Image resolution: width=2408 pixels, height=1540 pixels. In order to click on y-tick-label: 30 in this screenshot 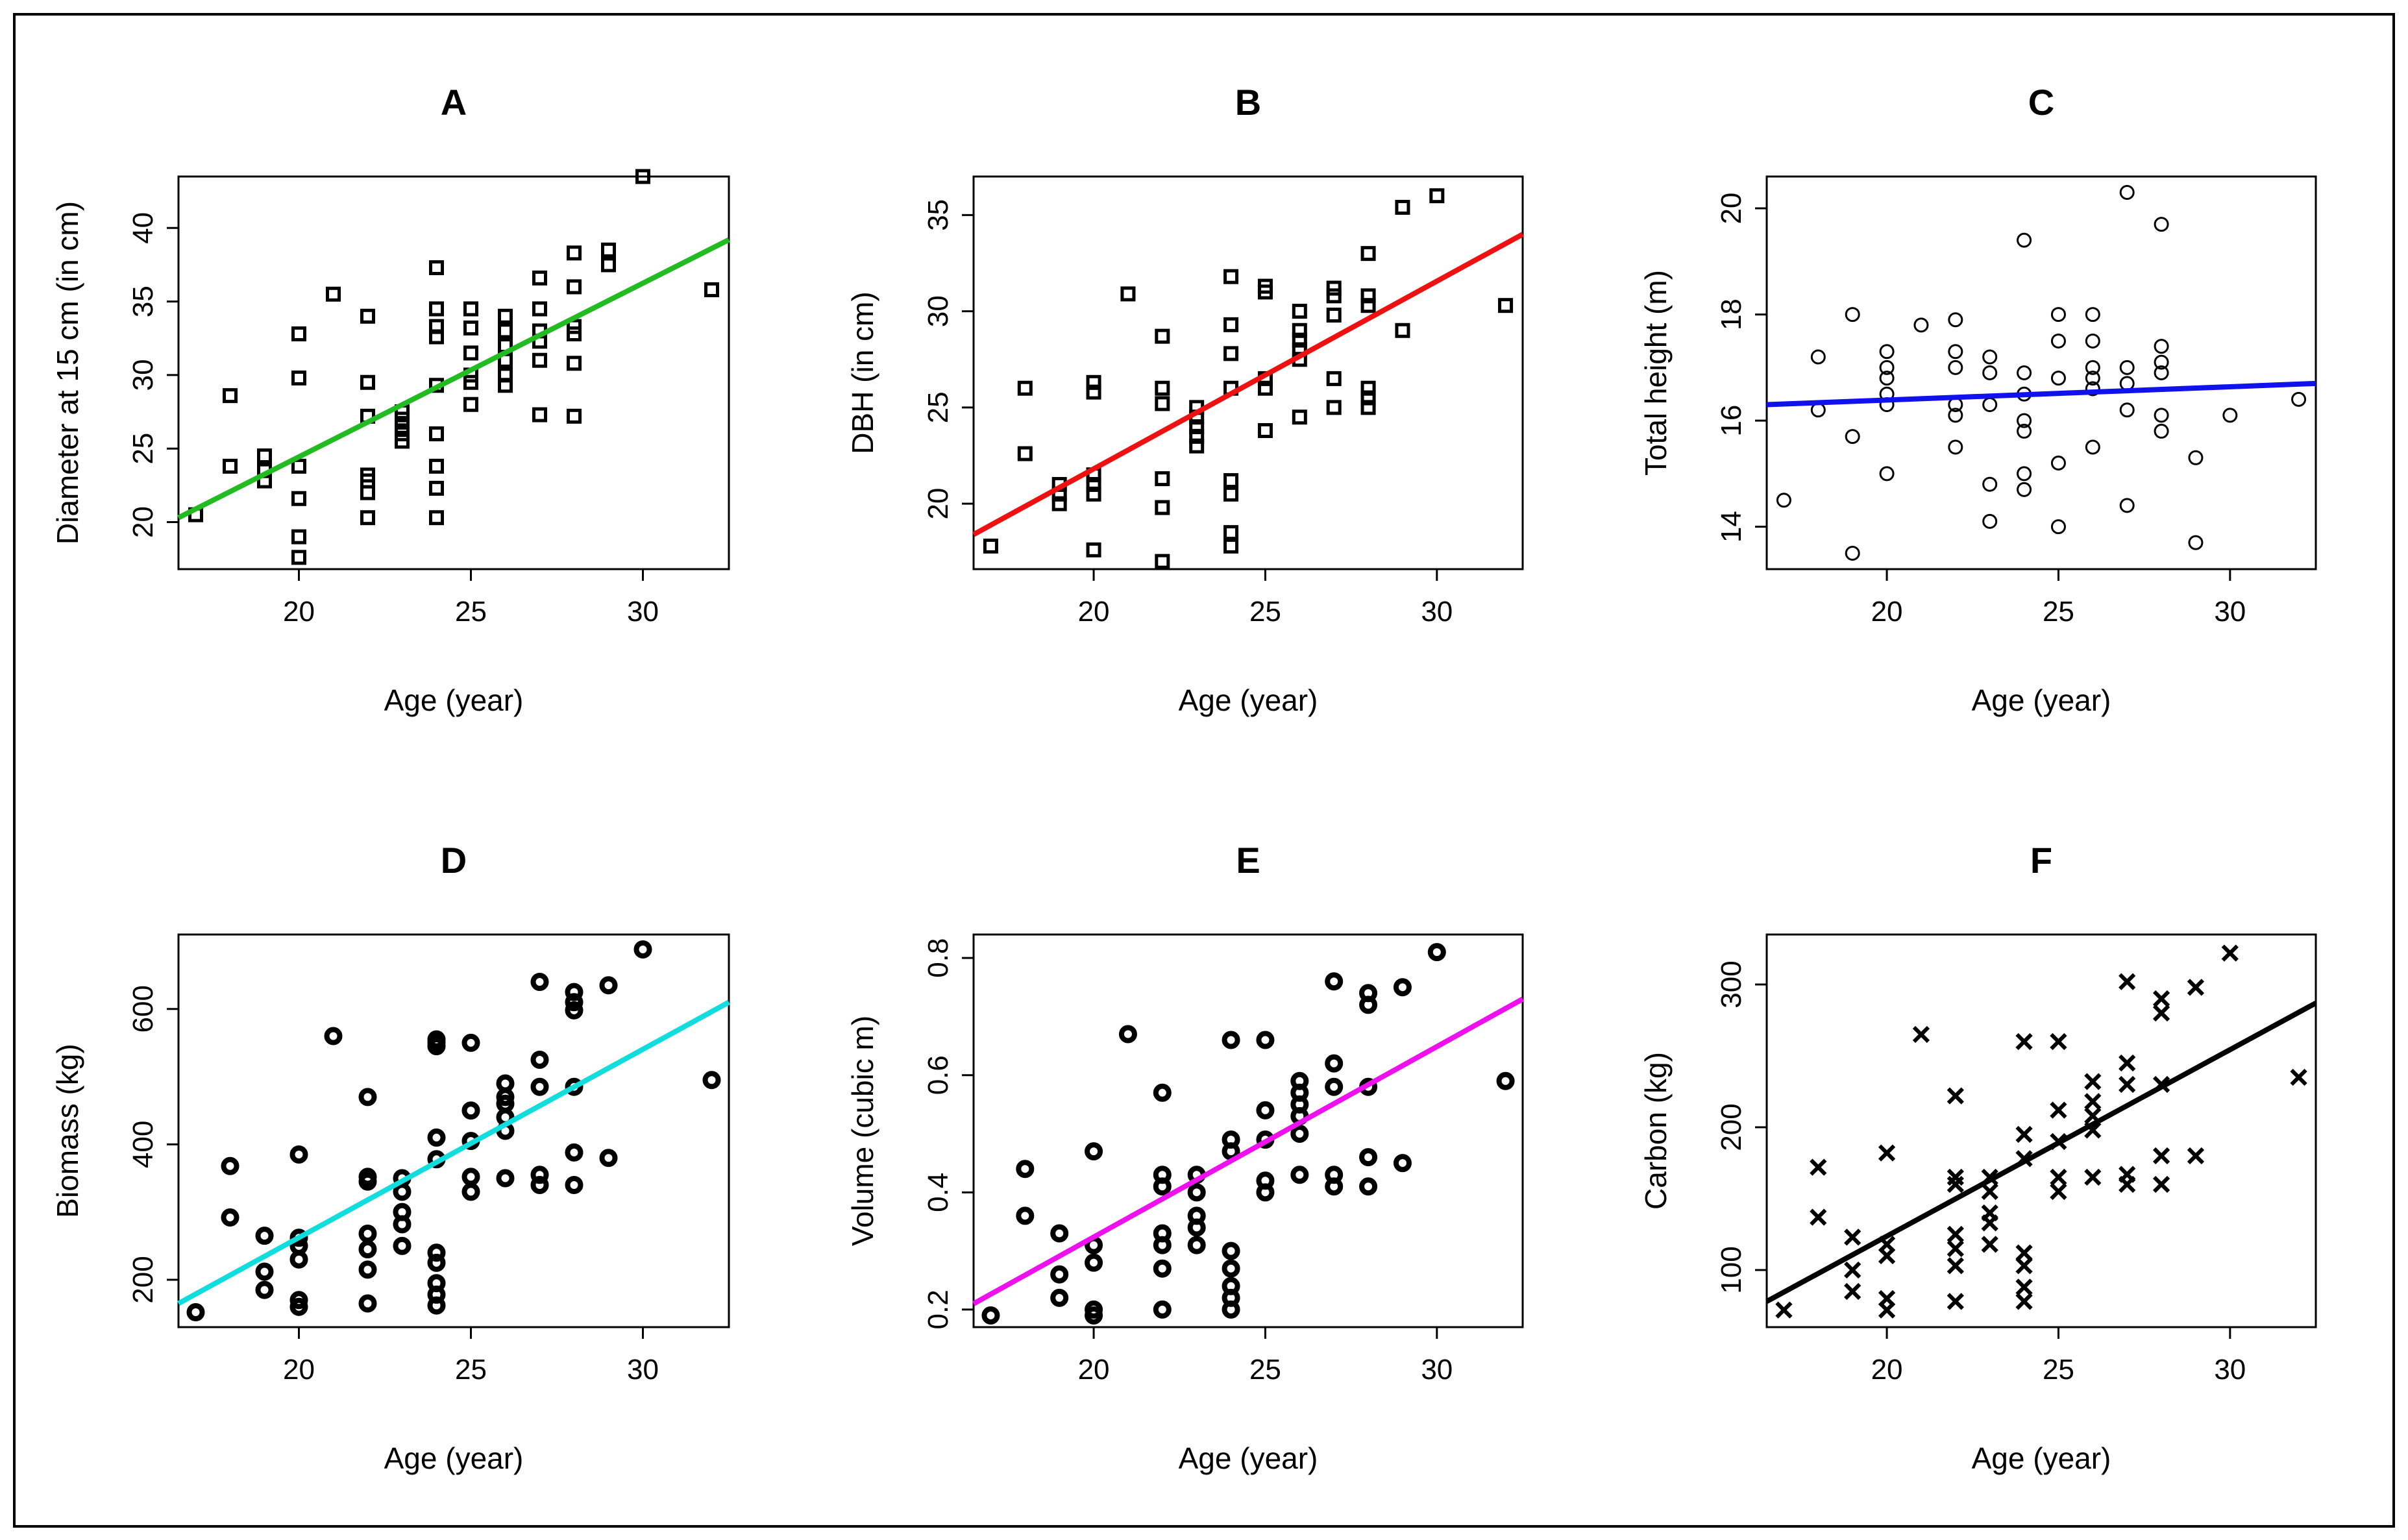, I will do `click(938, 311)`.